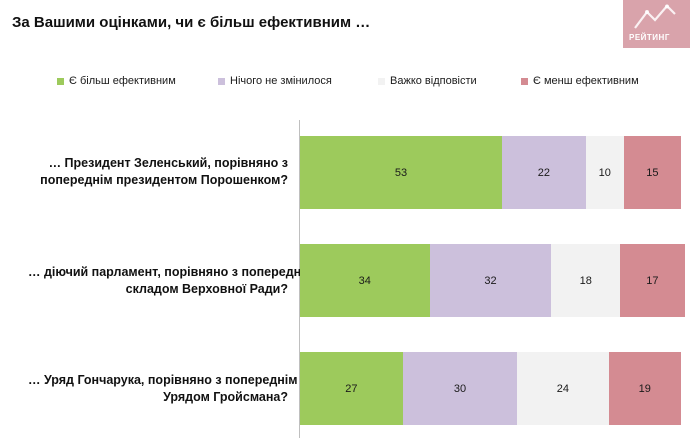 The image size is (690, 446). I want to click on bar-value-label: 22, so click(543, 172).